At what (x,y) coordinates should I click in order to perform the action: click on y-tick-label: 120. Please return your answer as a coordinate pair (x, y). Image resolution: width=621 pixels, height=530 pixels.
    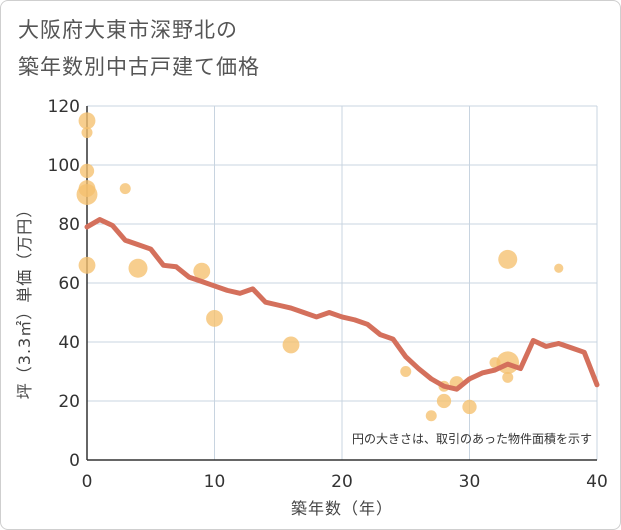
    Looking at the image, I should click on (64, 107).